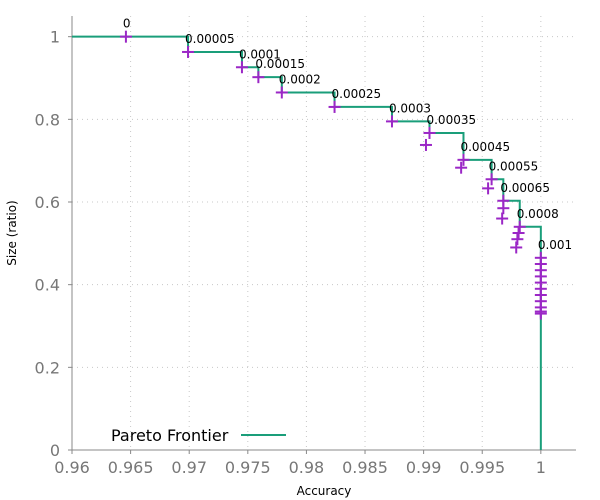 The image size is (600, 500). Describe the element at coordinates (47, 119) in the screenshot. I see `y-tick-label: 0.8` at that location.